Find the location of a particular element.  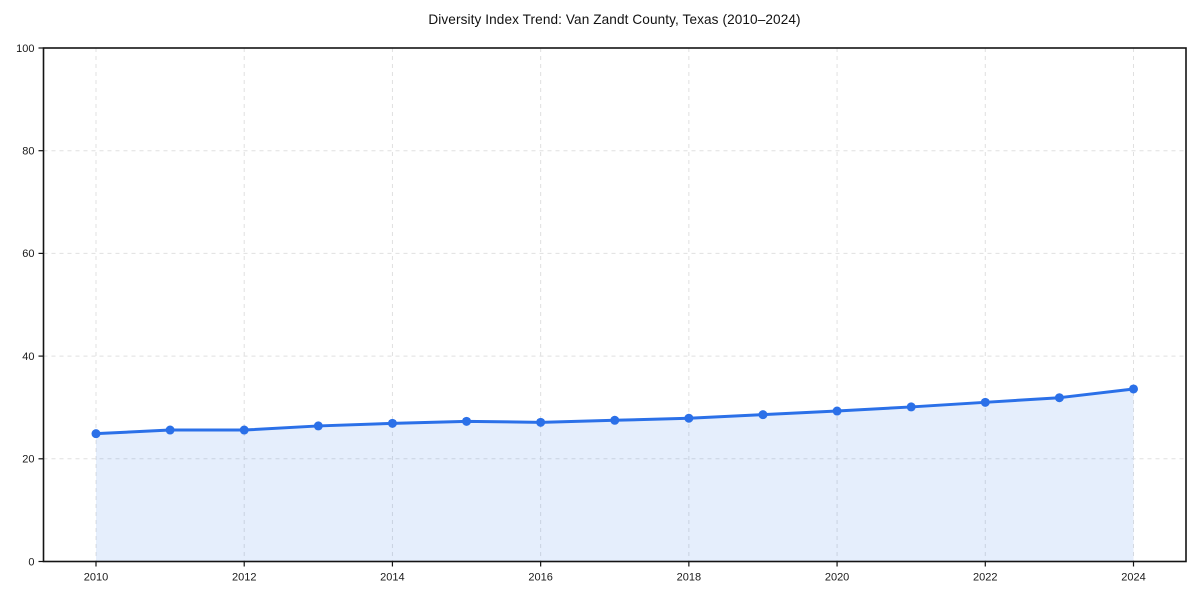

y-tick-label: 40 is located at coordinates (28, 357).